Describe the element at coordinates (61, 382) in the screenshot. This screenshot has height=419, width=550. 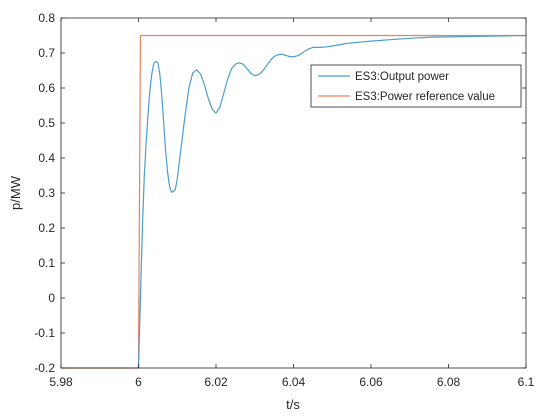
I see `x-tick-label: 5.98` at that location.